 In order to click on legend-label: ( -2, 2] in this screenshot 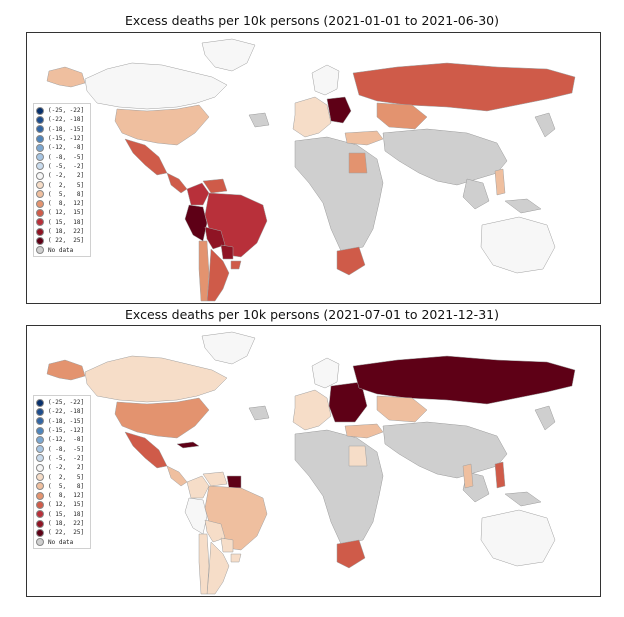, I will do `click(66, 176)`.